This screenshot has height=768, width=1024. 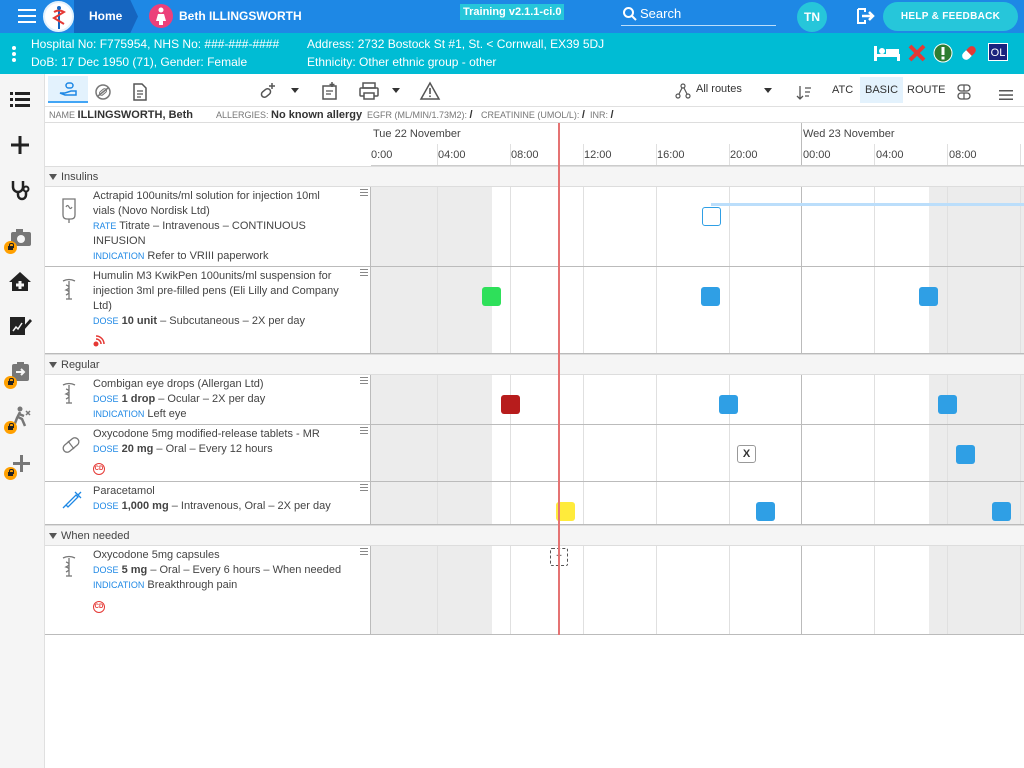 What do you see at coordinates (565, 511) in the screenshot?
I see `current-dose-marker` at bounding box center [565, 511].